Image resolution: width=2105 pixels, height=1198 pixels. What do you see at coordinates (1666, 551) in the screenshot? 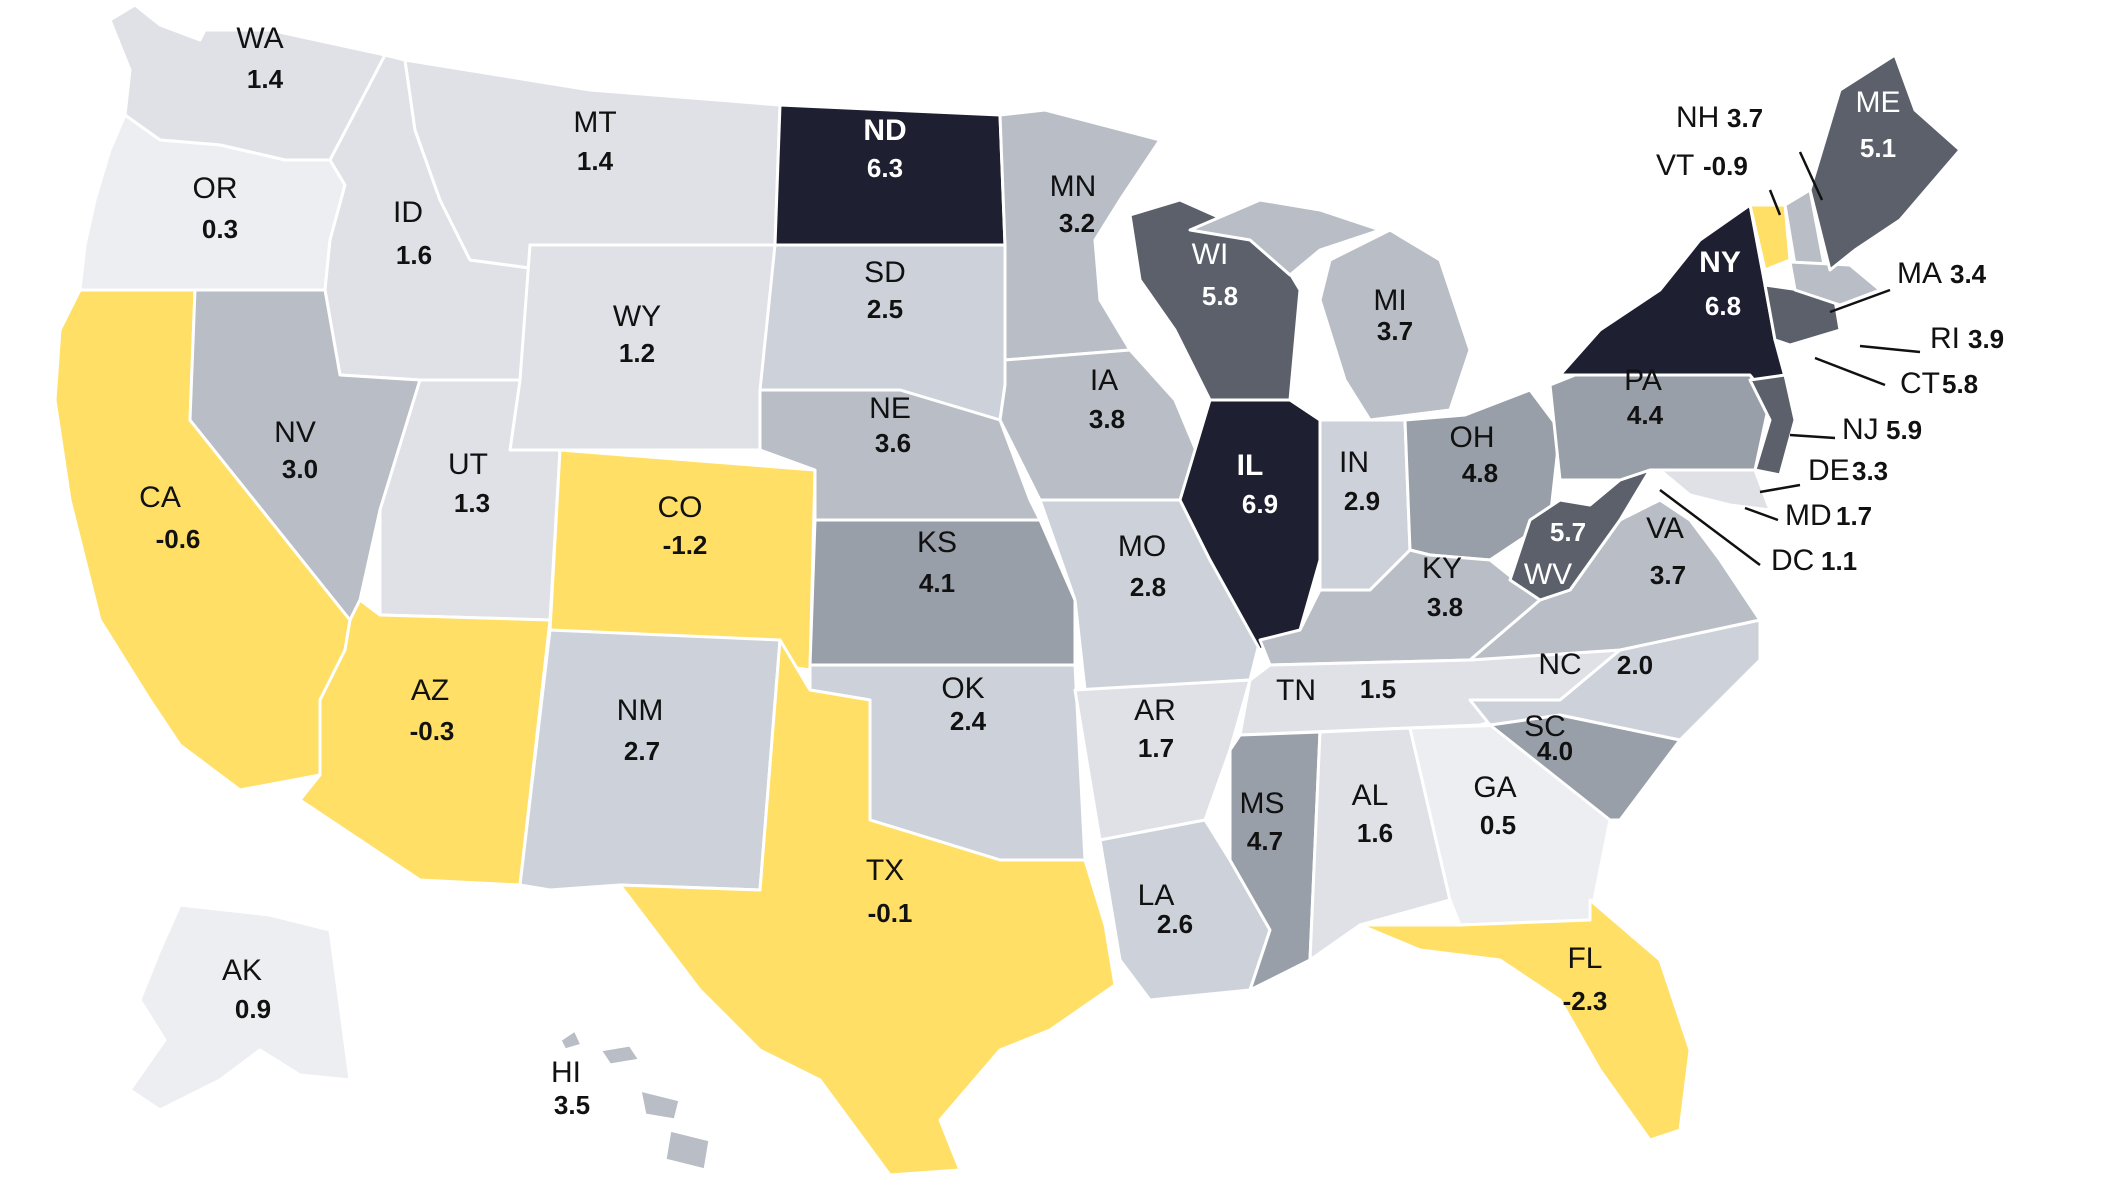
I see `state-label-va: VA 3.7` at bounding box center [1666, 551].